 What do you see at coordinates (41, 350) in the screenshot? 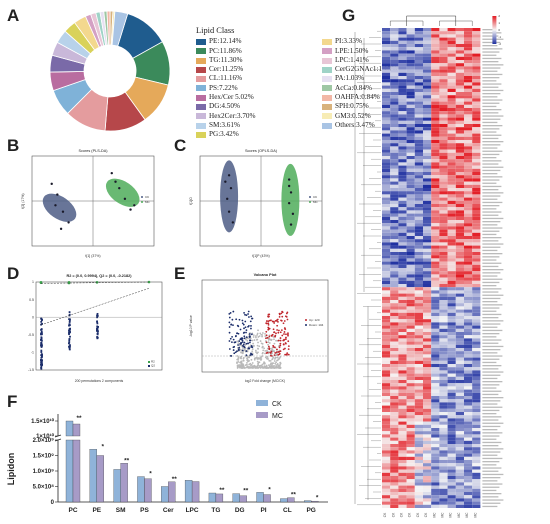
I see `q2-point` at bounding box center [41, 350].